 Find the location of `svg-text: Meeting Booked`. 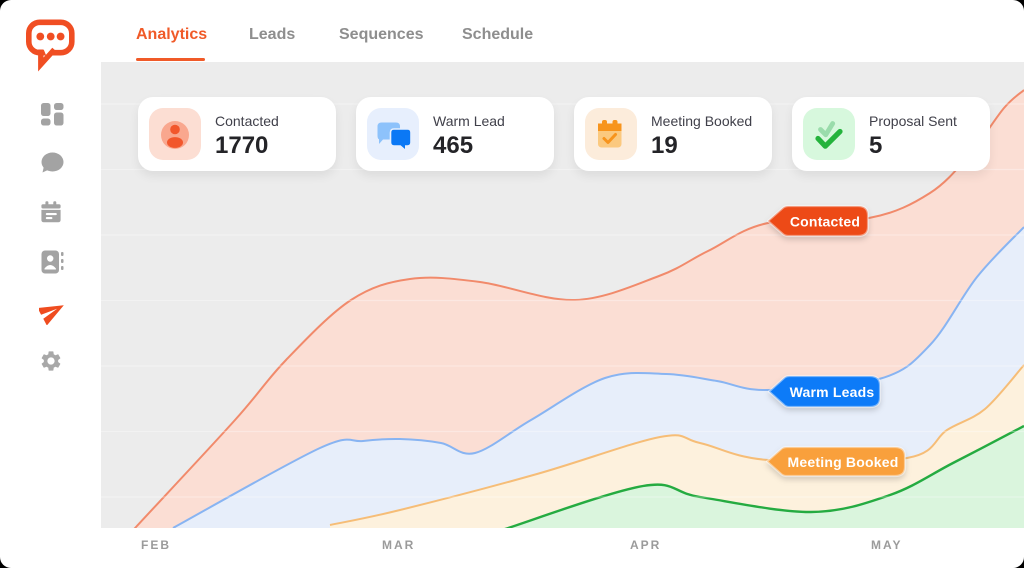

svg-text: Meeting Booked is located at coordinates (843, 462).